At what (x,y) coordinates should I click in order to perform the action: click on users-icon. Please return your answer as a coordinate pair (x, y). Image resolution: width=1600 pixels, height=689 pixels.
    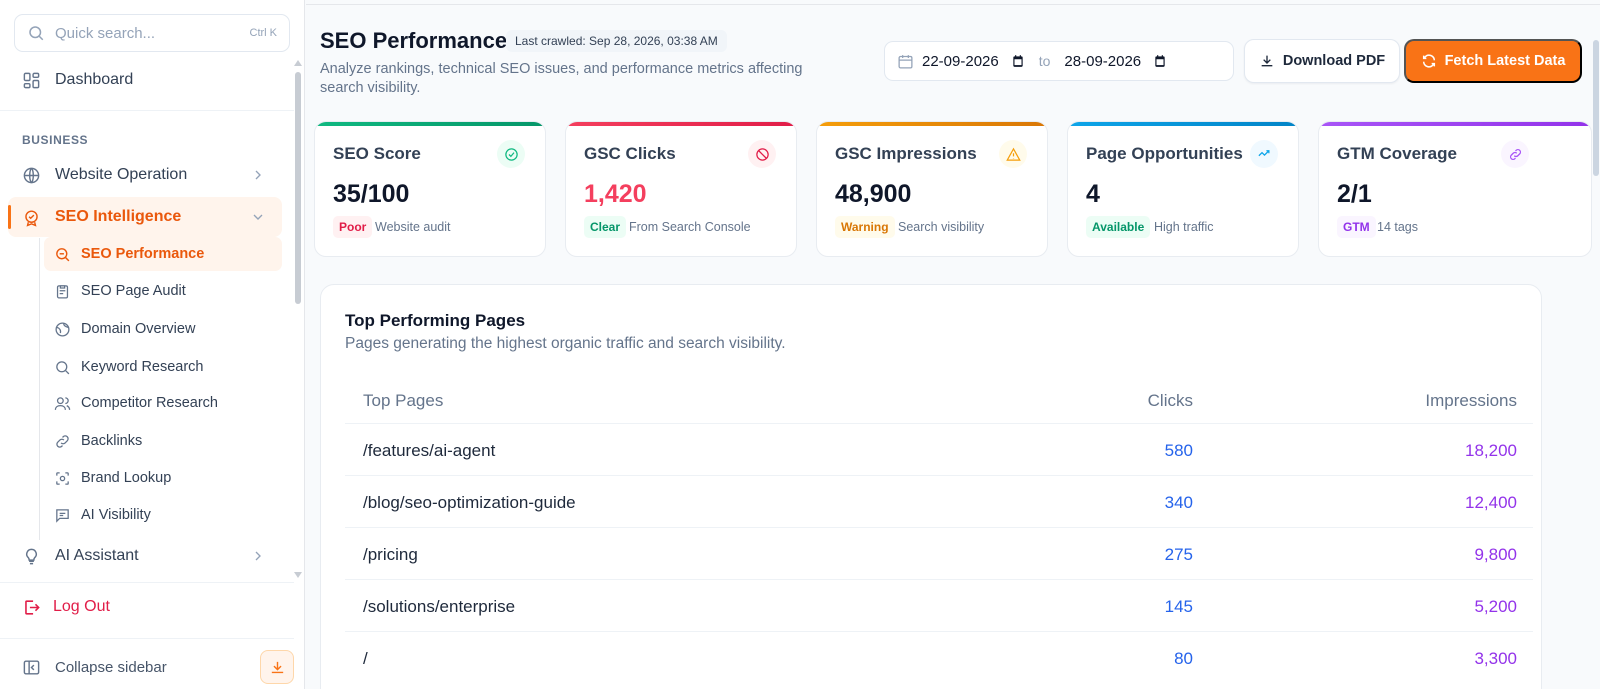
    Looking at the image, I should click on (62, 403).